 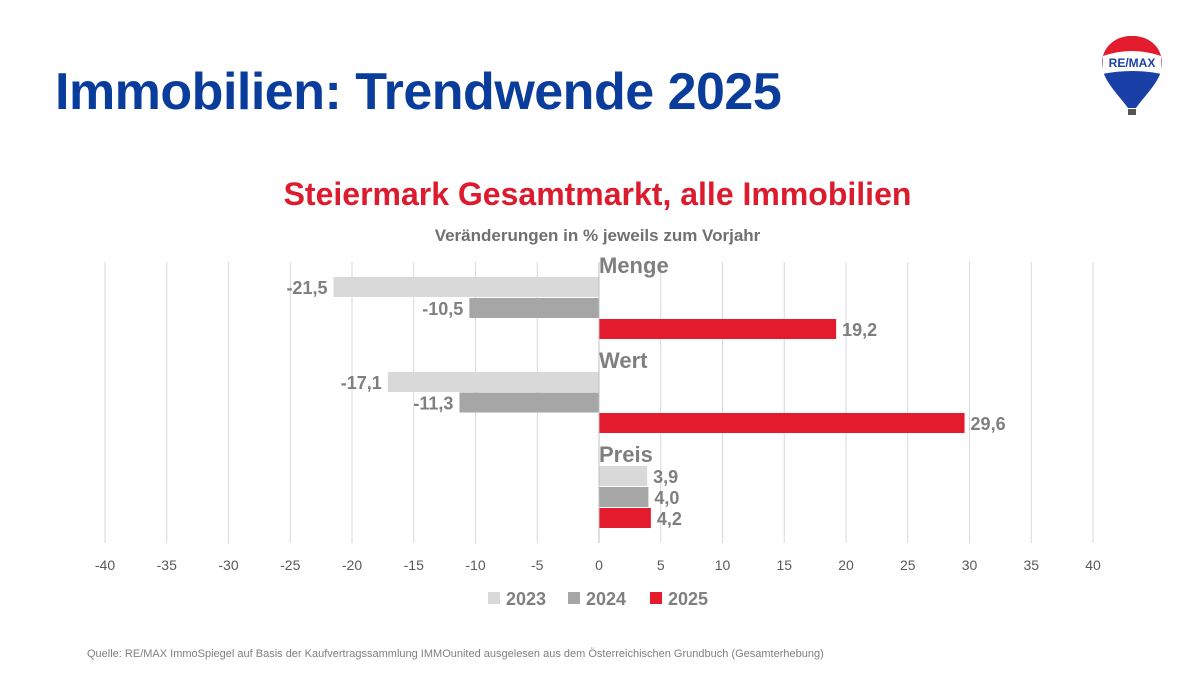 I want to click on x-tick-label: -15, so click(x=414, y=565).